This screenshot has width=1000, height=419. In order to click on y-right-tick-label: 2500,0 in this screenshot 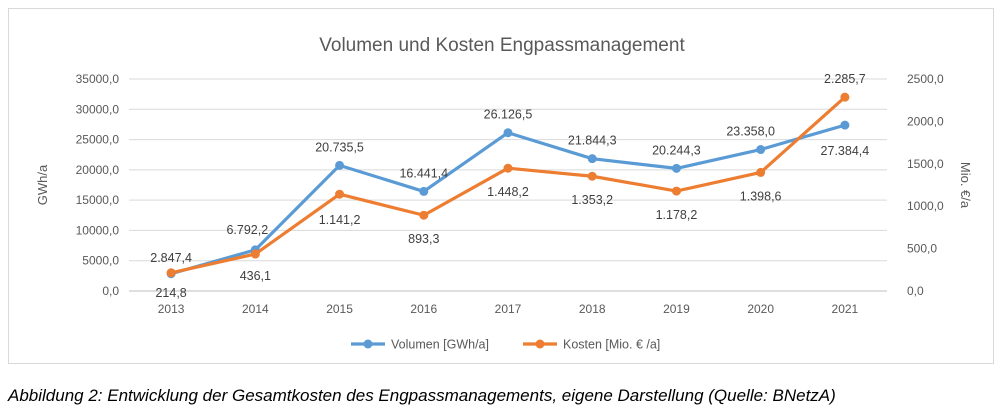, I will do `click(925, 79)`.